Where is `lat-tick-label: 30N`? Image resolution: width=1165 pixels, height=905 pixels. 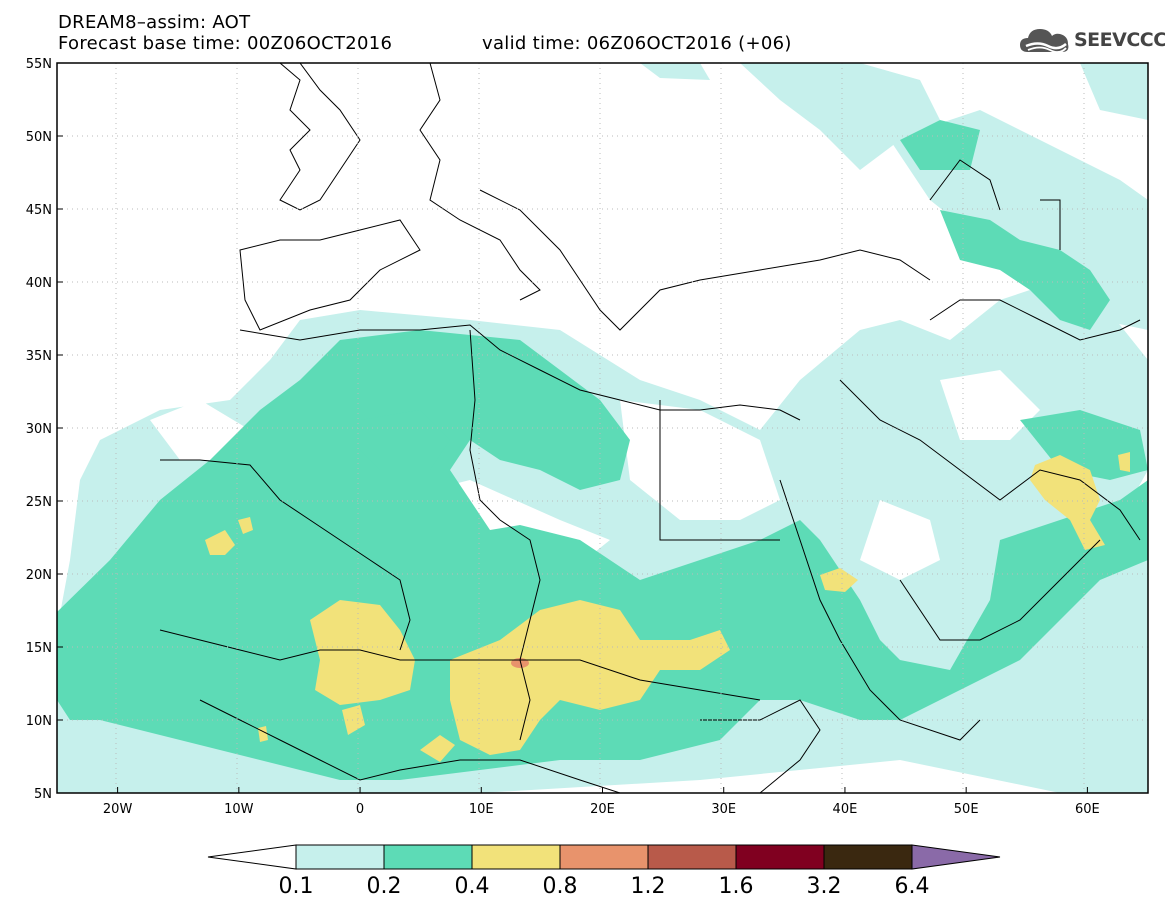 lat-tick-label: 30N is located at coordinates (39, 429).